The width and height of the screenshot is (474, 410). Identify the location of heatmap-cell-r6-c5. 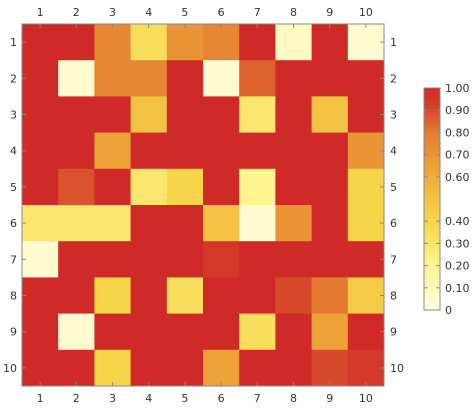
(185, 223).